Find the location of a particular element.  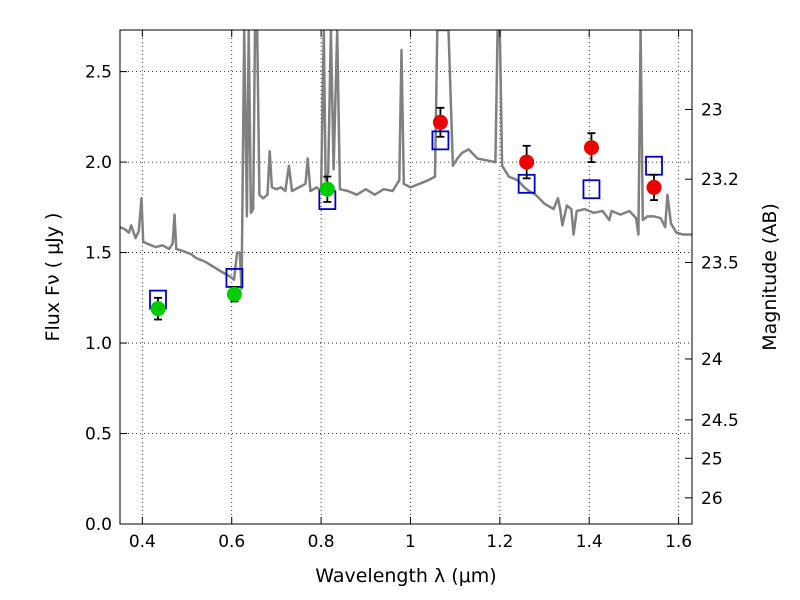

magnitude-axis-label: Magnitude (AB) is located at coordinates (770, 277).